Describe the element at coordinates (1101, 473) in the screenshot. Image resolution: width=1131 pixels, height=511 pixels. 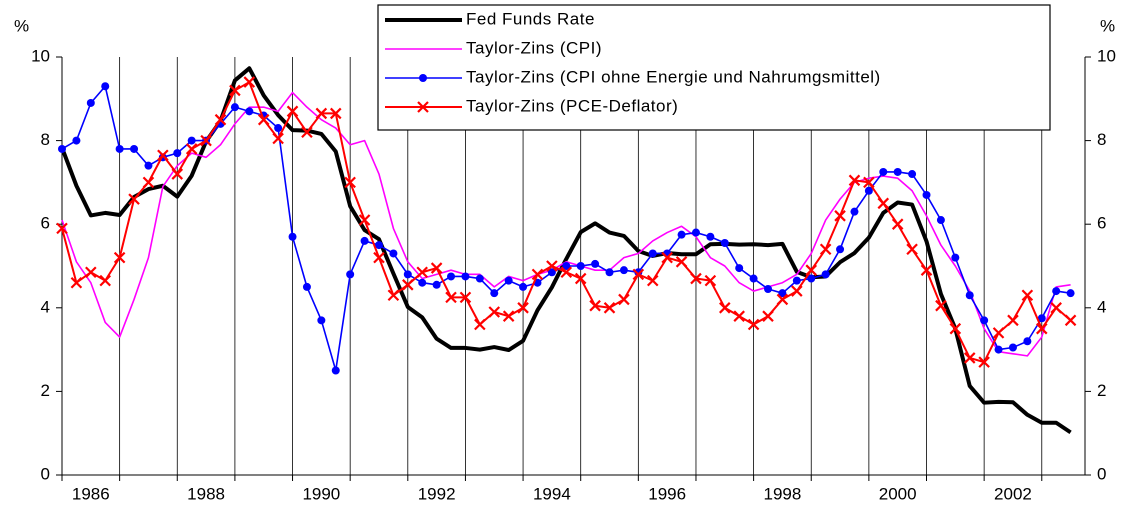
I see `y2-tick-label: 0` at that location.